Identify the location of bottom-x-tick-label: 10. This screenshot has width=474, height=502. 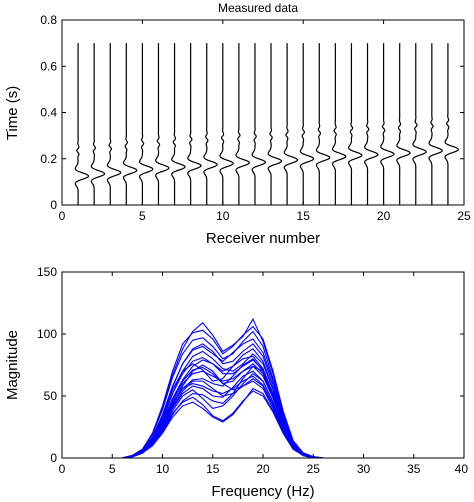
(163, 469).